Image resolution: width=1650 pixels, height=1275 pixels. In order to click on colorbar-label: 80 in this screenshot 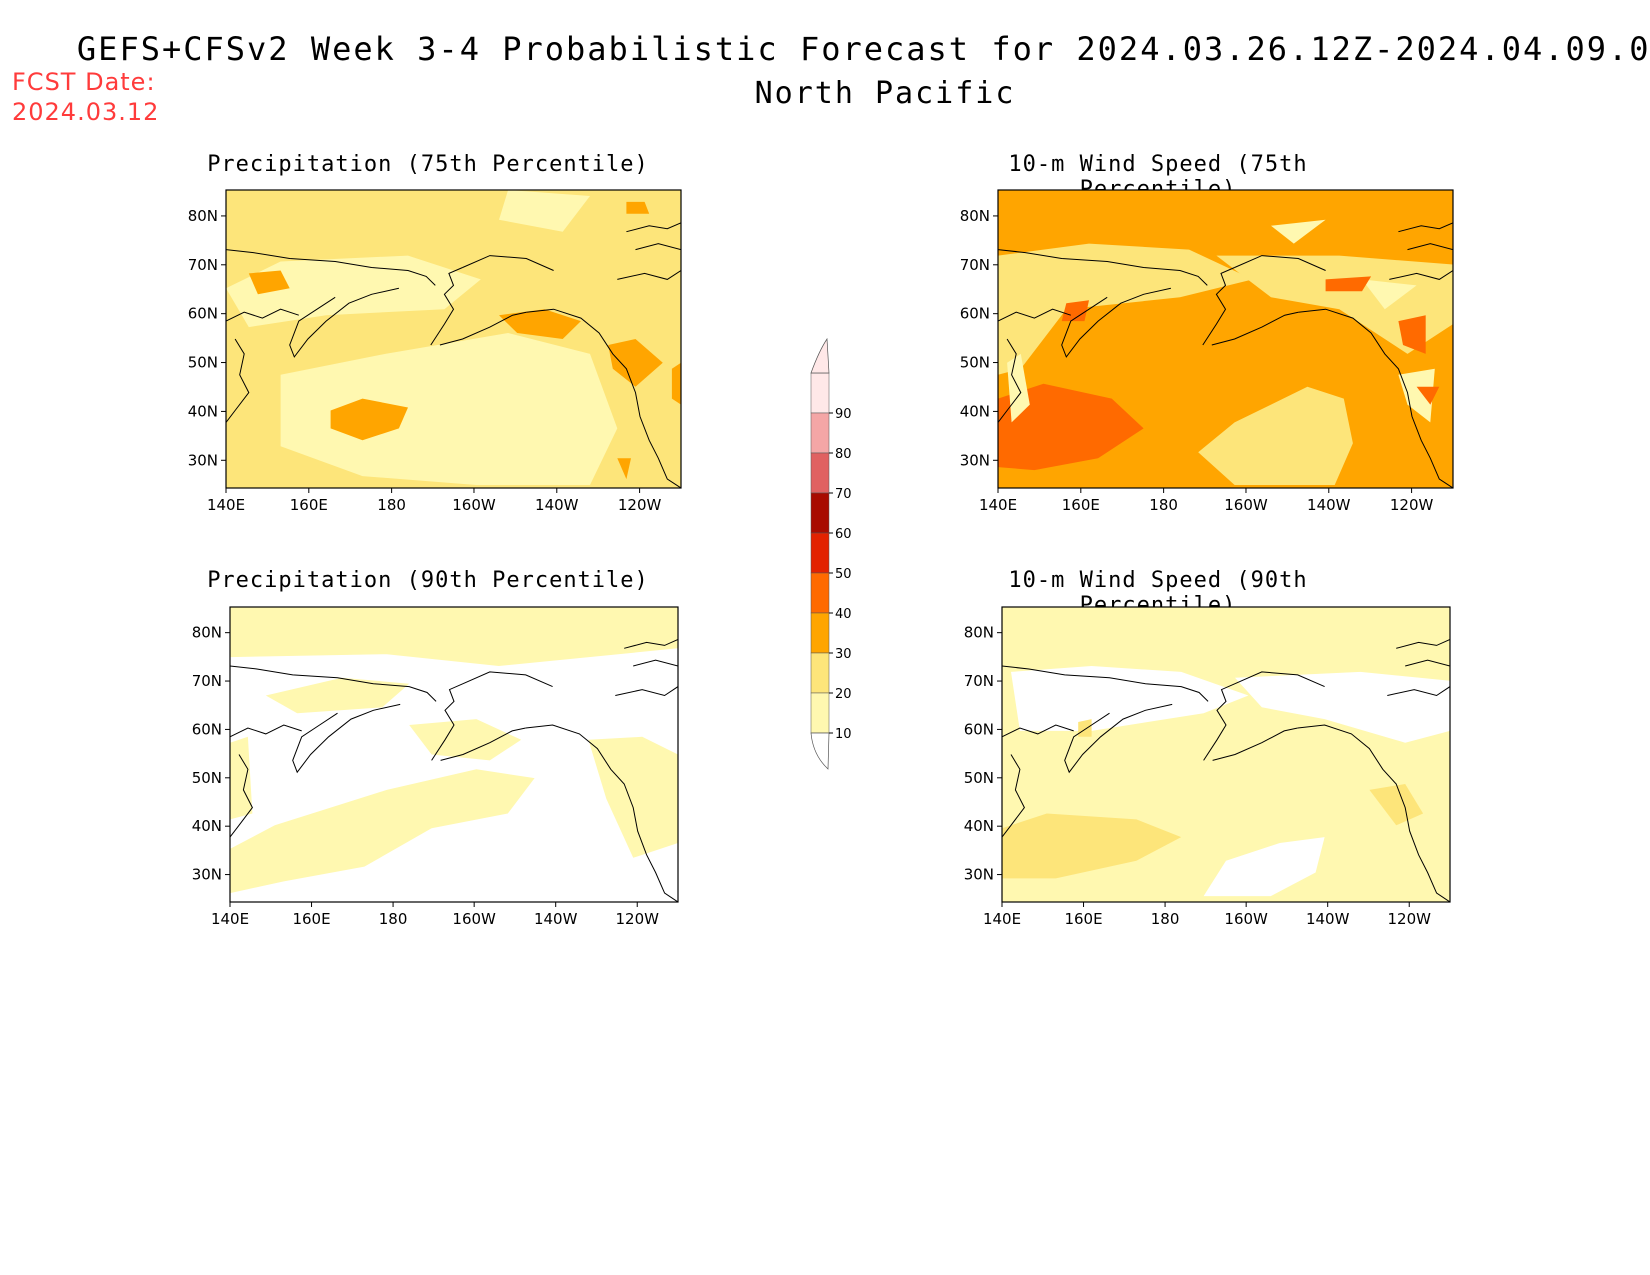, I will do `click(843, 454)`.